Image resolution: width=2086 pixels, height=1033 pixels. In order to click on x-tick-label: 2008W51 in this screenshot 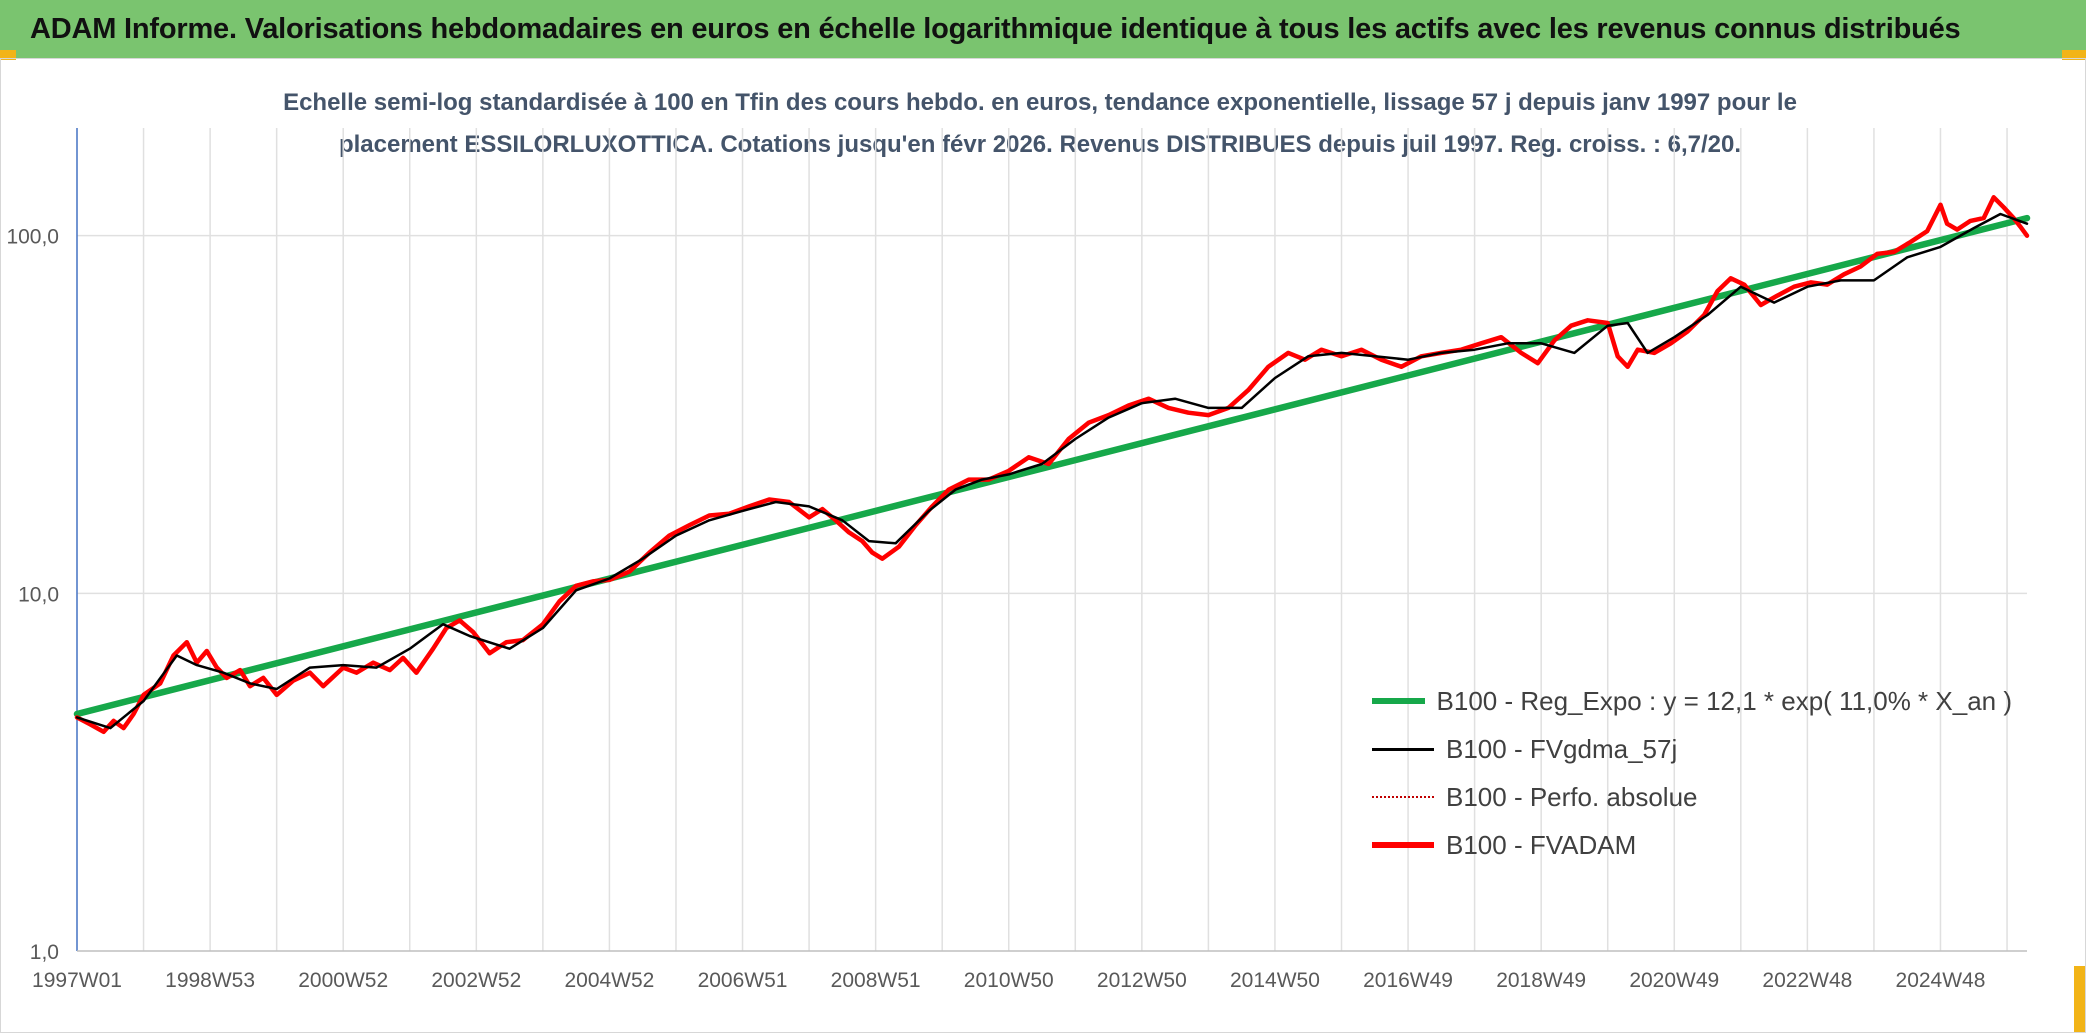, I will do `click(876, 980)`.